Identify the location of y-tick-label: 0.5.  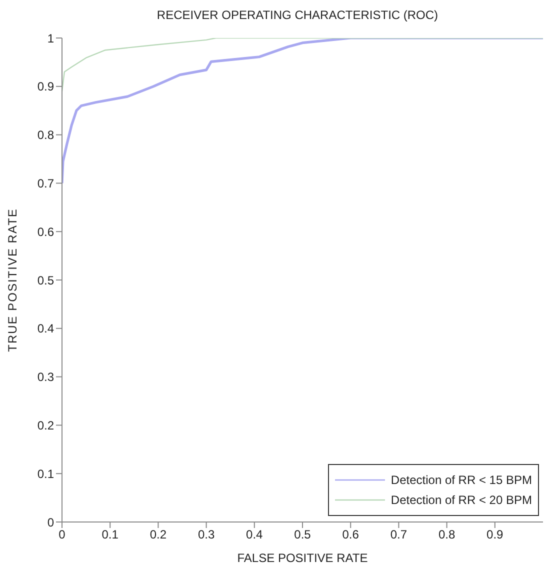
(45, 280).